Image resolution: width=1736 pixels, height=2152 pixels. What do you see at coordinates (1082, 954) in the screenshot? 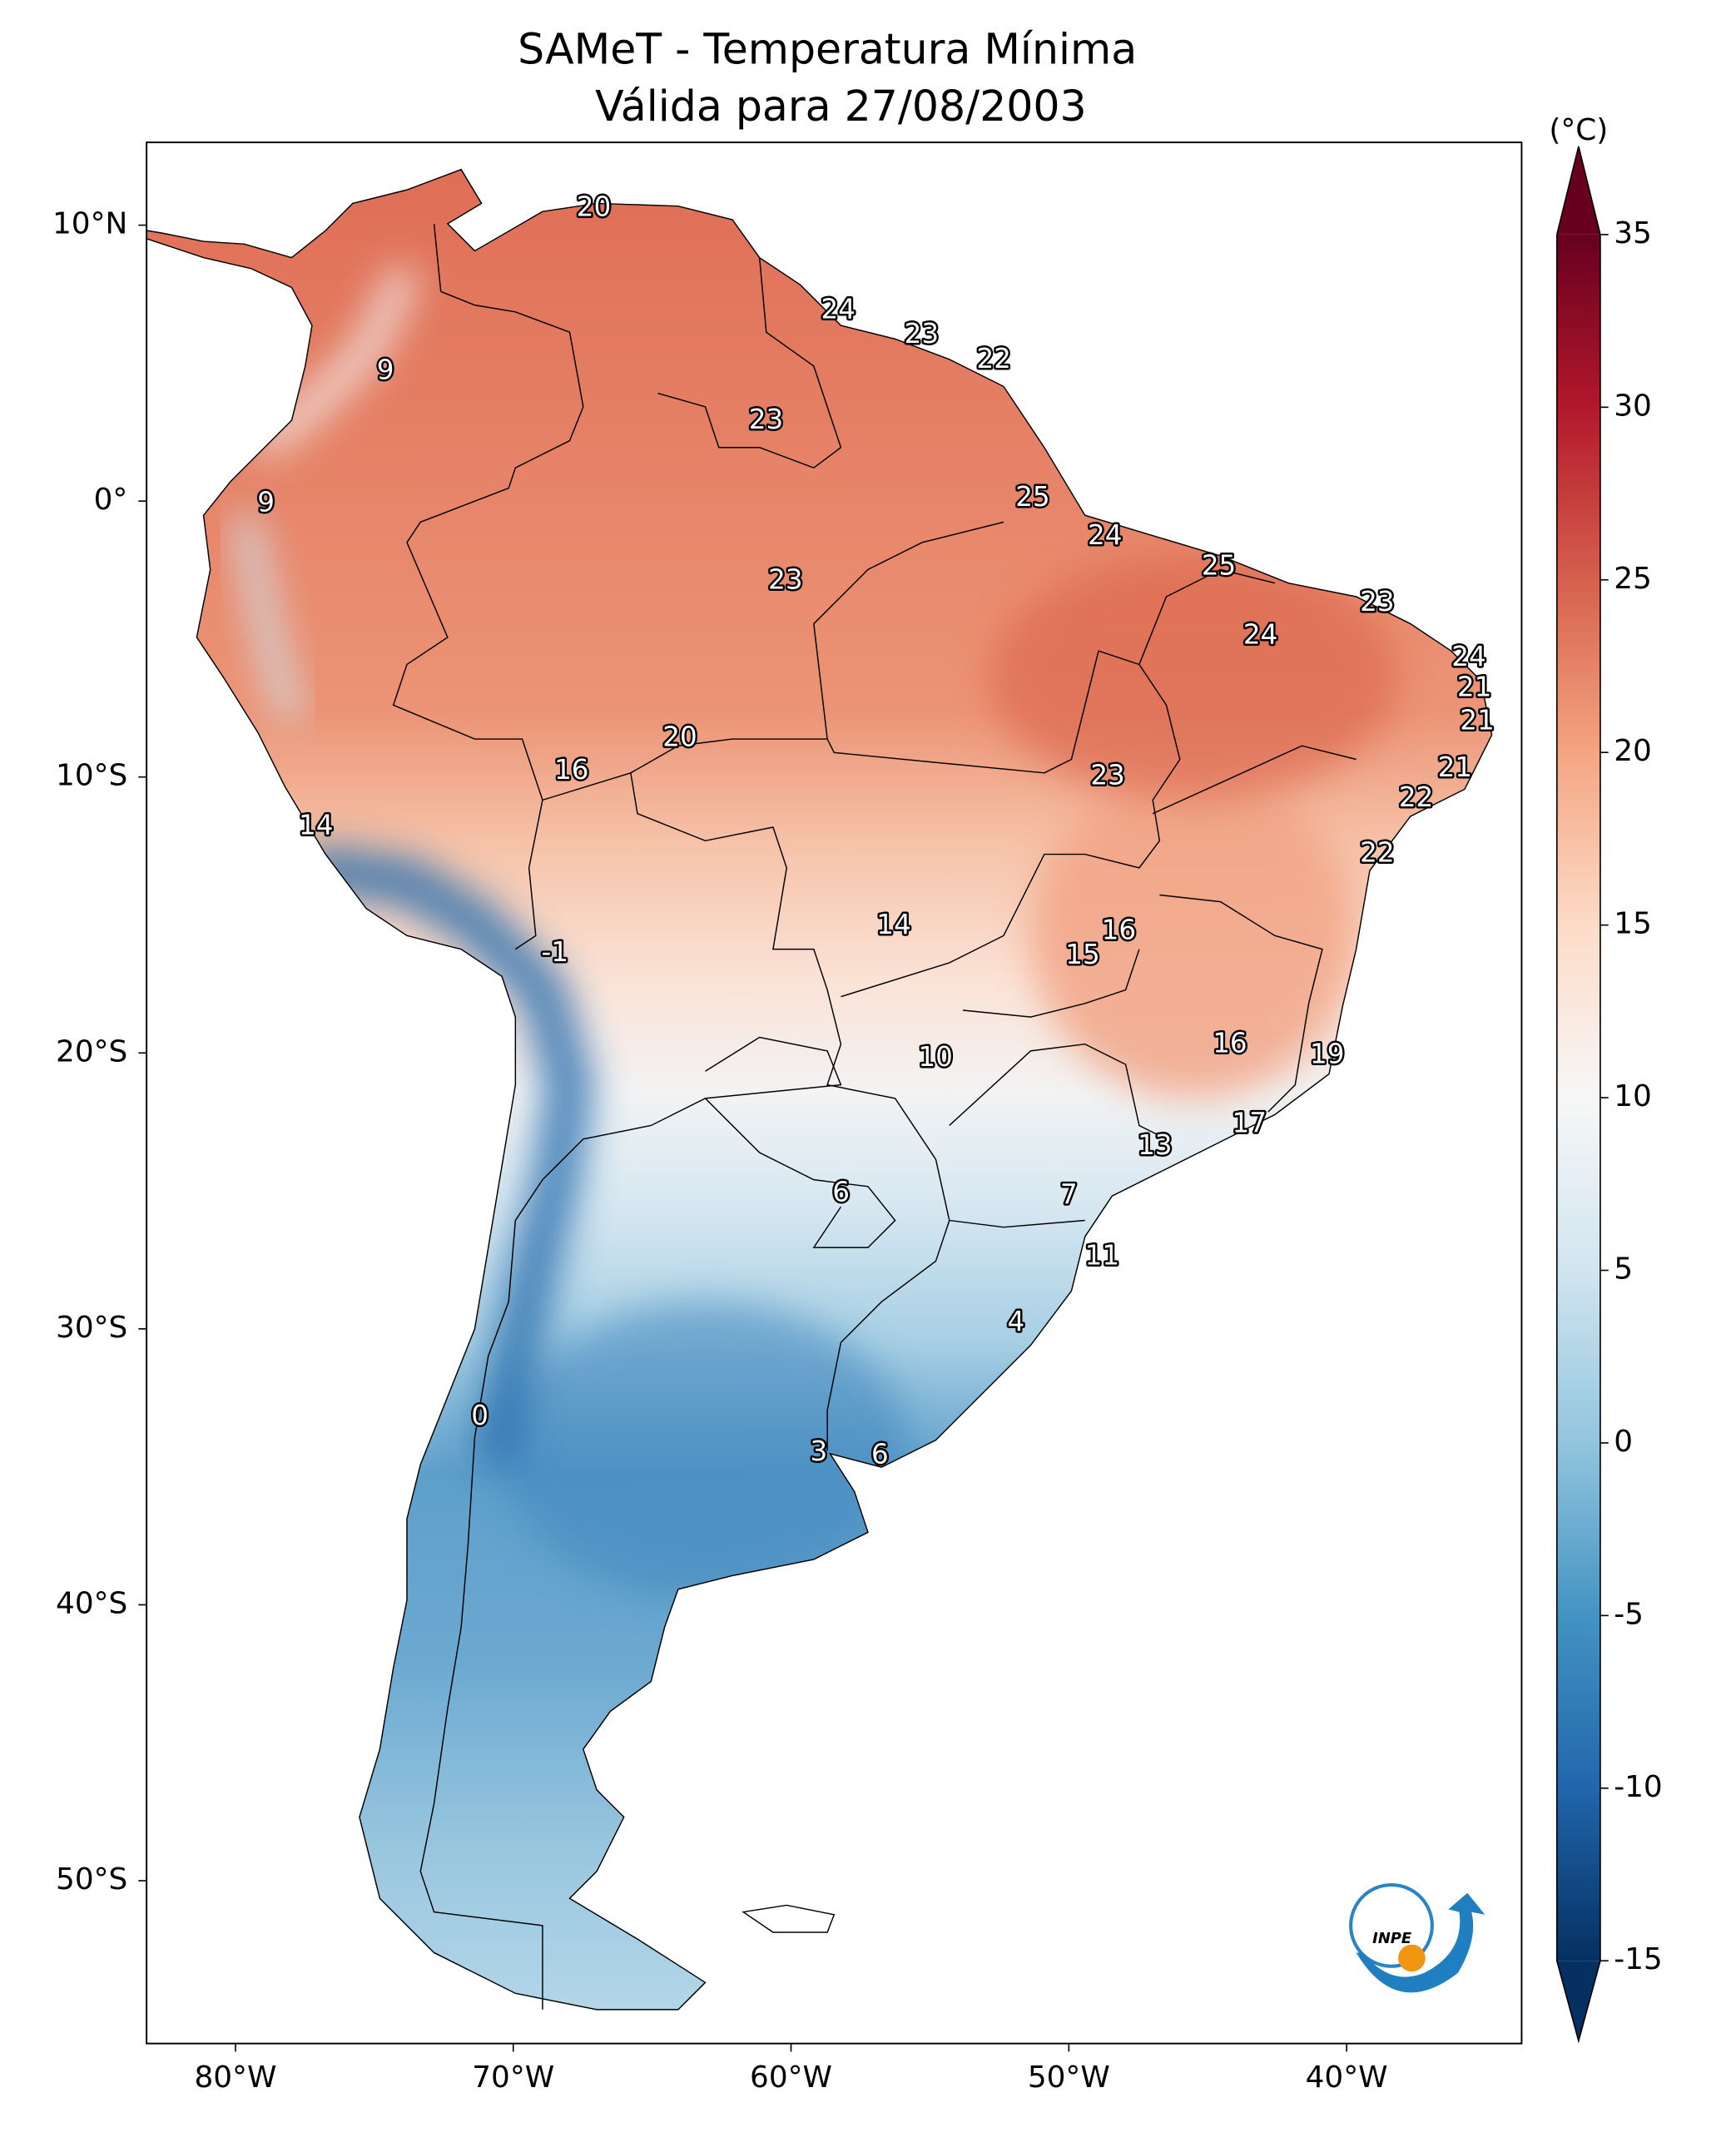
I see `temperature-label: 15` at bounding box center [1082, 954].